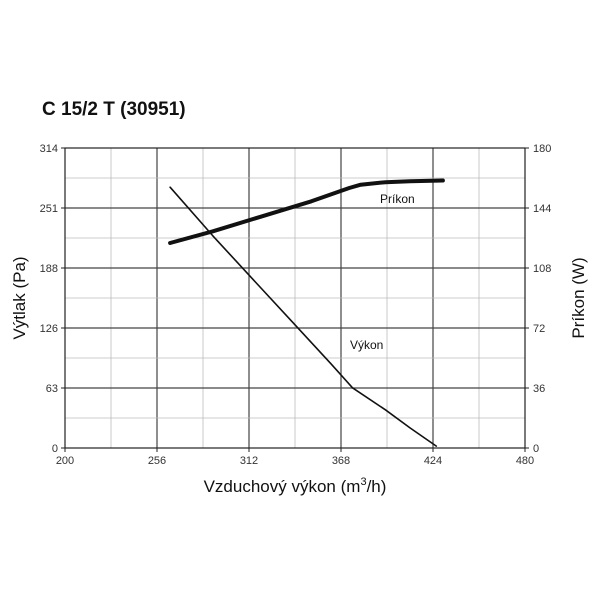 This screenshot has height=600, width=600. Describe the element at coordinates (49, 149) in the screenshot. I see `y-left-tick-label: 314` at that location.